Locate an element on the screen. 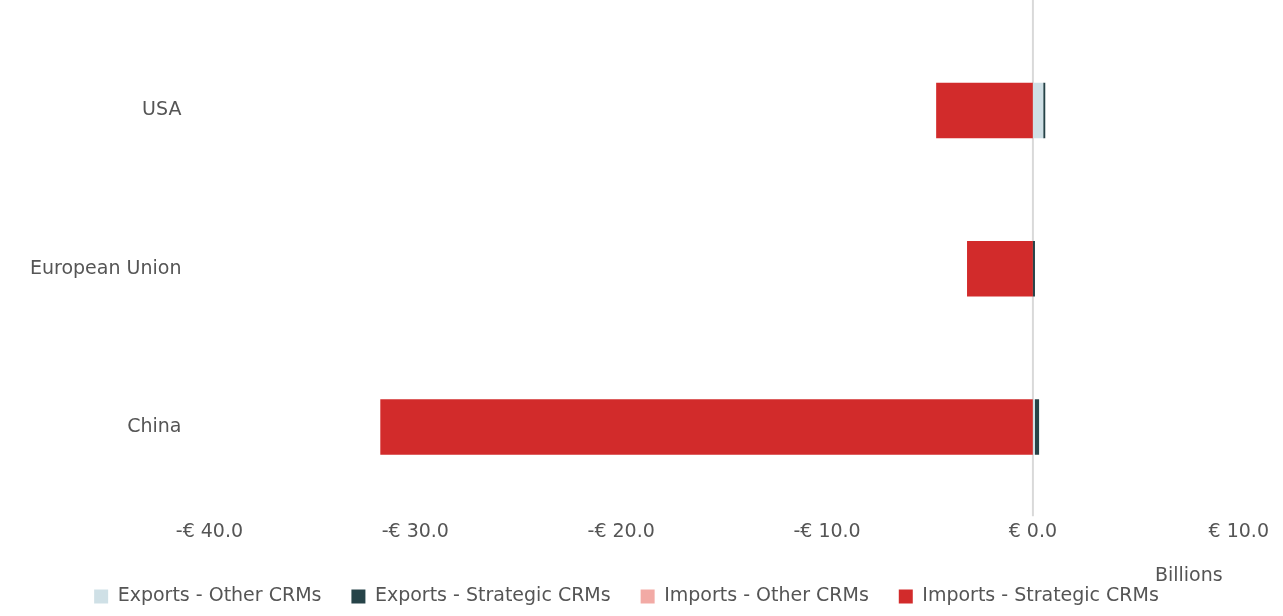 This screenshot has width=1283, height=616. x-tick-label: -€ 20.0 is located at coordinates (621, 529).